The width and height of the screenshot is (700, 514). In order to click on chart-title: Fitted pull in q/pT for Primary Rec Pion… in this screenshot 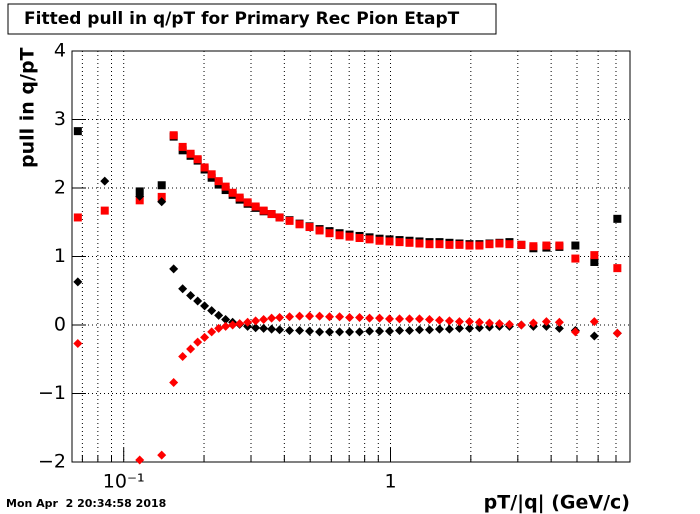, I will do `click(242, 19)`.